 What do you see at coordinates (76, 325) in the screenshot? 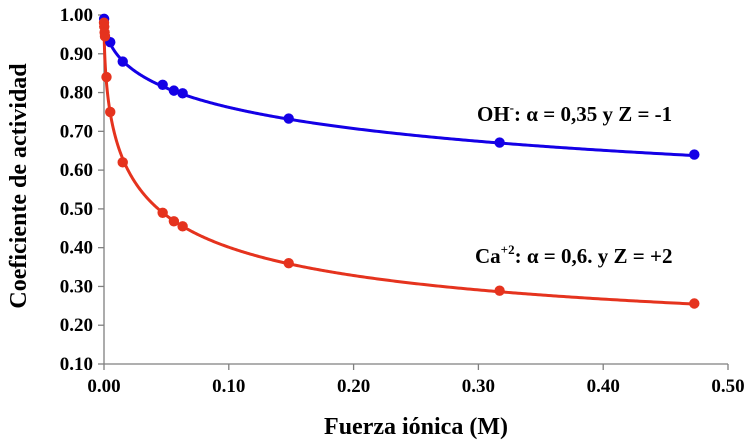
I see `y-tick-label: 0.20` at bounding box center [76, 325].